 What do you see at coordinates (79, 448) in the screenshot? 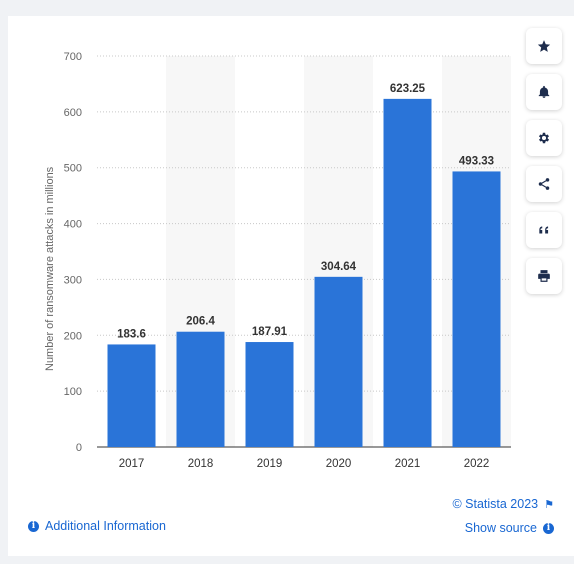
I see `y-tick-label: 0` at bounding box center [79, 448].